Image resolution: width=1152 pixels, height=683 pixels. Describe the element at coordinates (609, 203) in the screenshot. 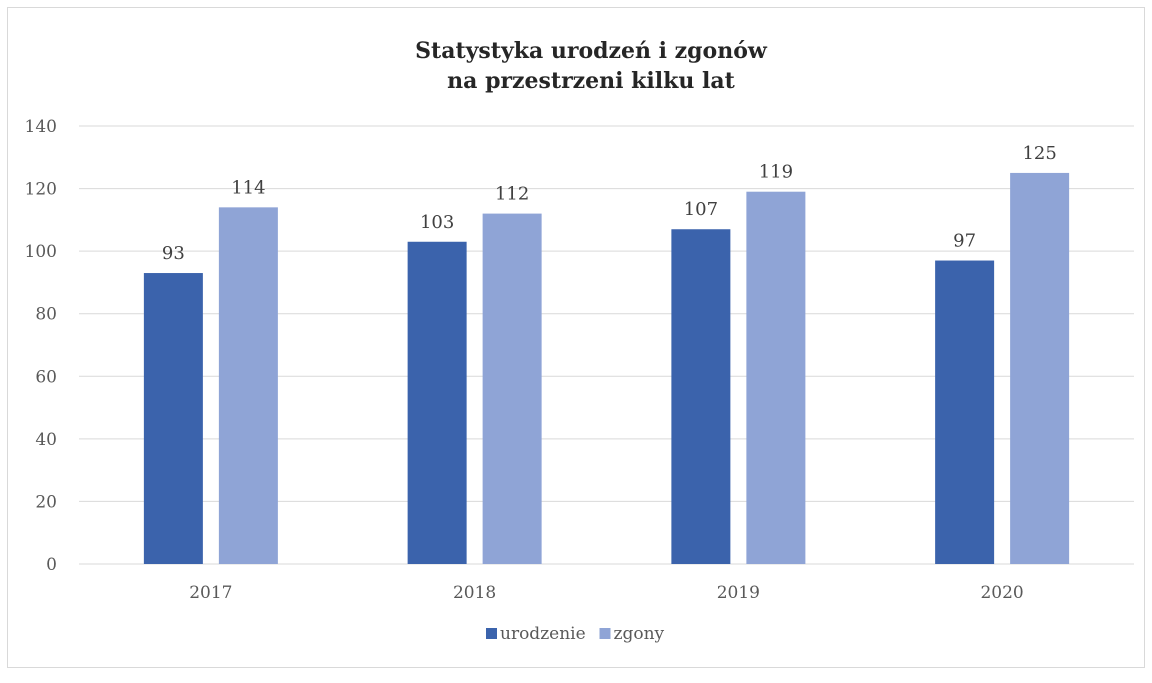

I see `data-labels: 93 114 103 112 107 119 97 125` at that location.